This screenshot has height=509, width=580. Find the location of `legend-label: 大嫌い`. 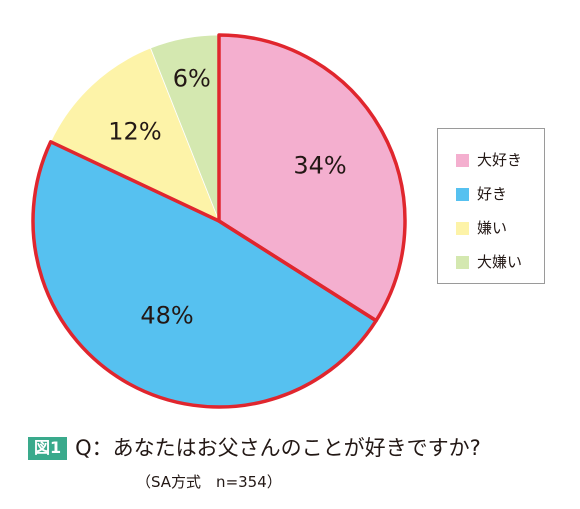

legend-label: 大嫌い is located at coordinates (500, 261).